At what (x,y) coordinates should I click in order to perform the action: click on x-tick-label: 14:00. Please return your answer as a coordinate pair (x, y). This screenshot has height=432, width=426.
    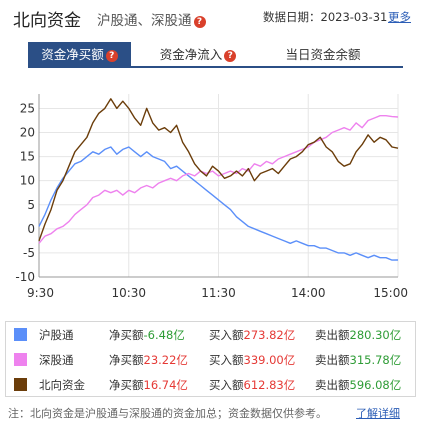
    Looking at the image, I should click on (308, 293).